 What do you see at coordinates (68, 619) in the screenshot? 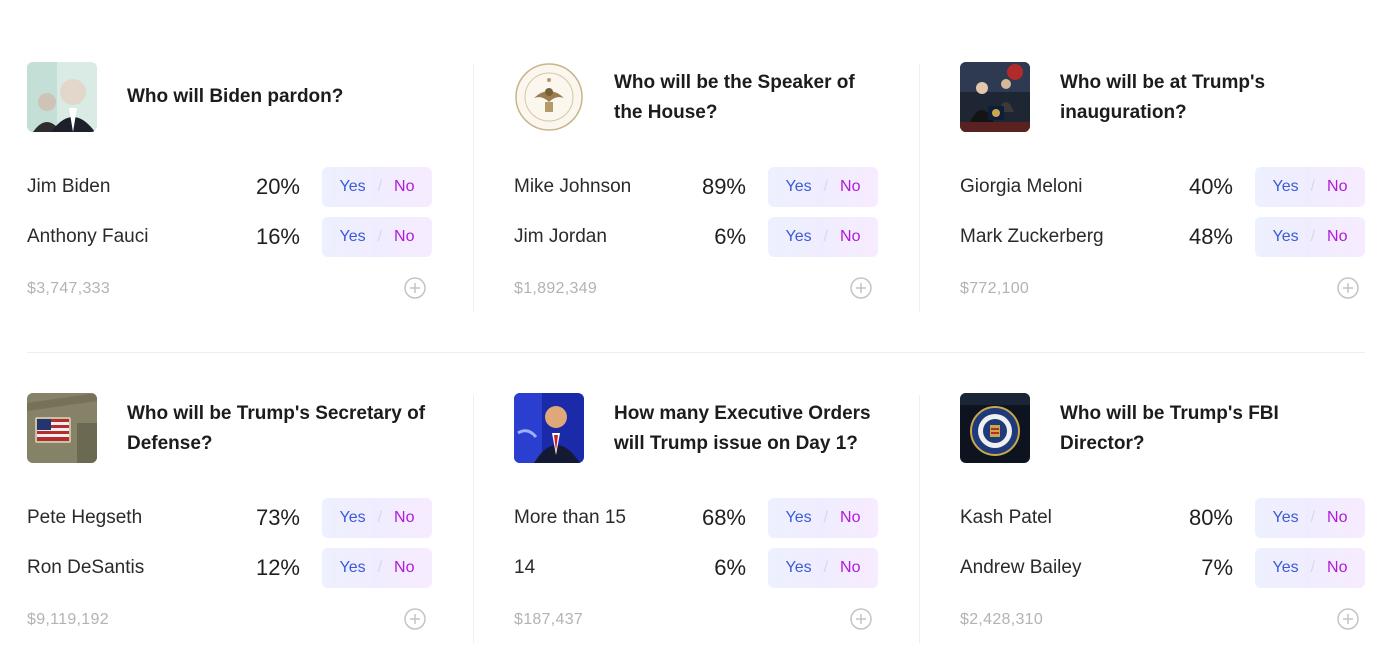
I see `market-volume: $9,119,192` at bounding box center [68, 619].